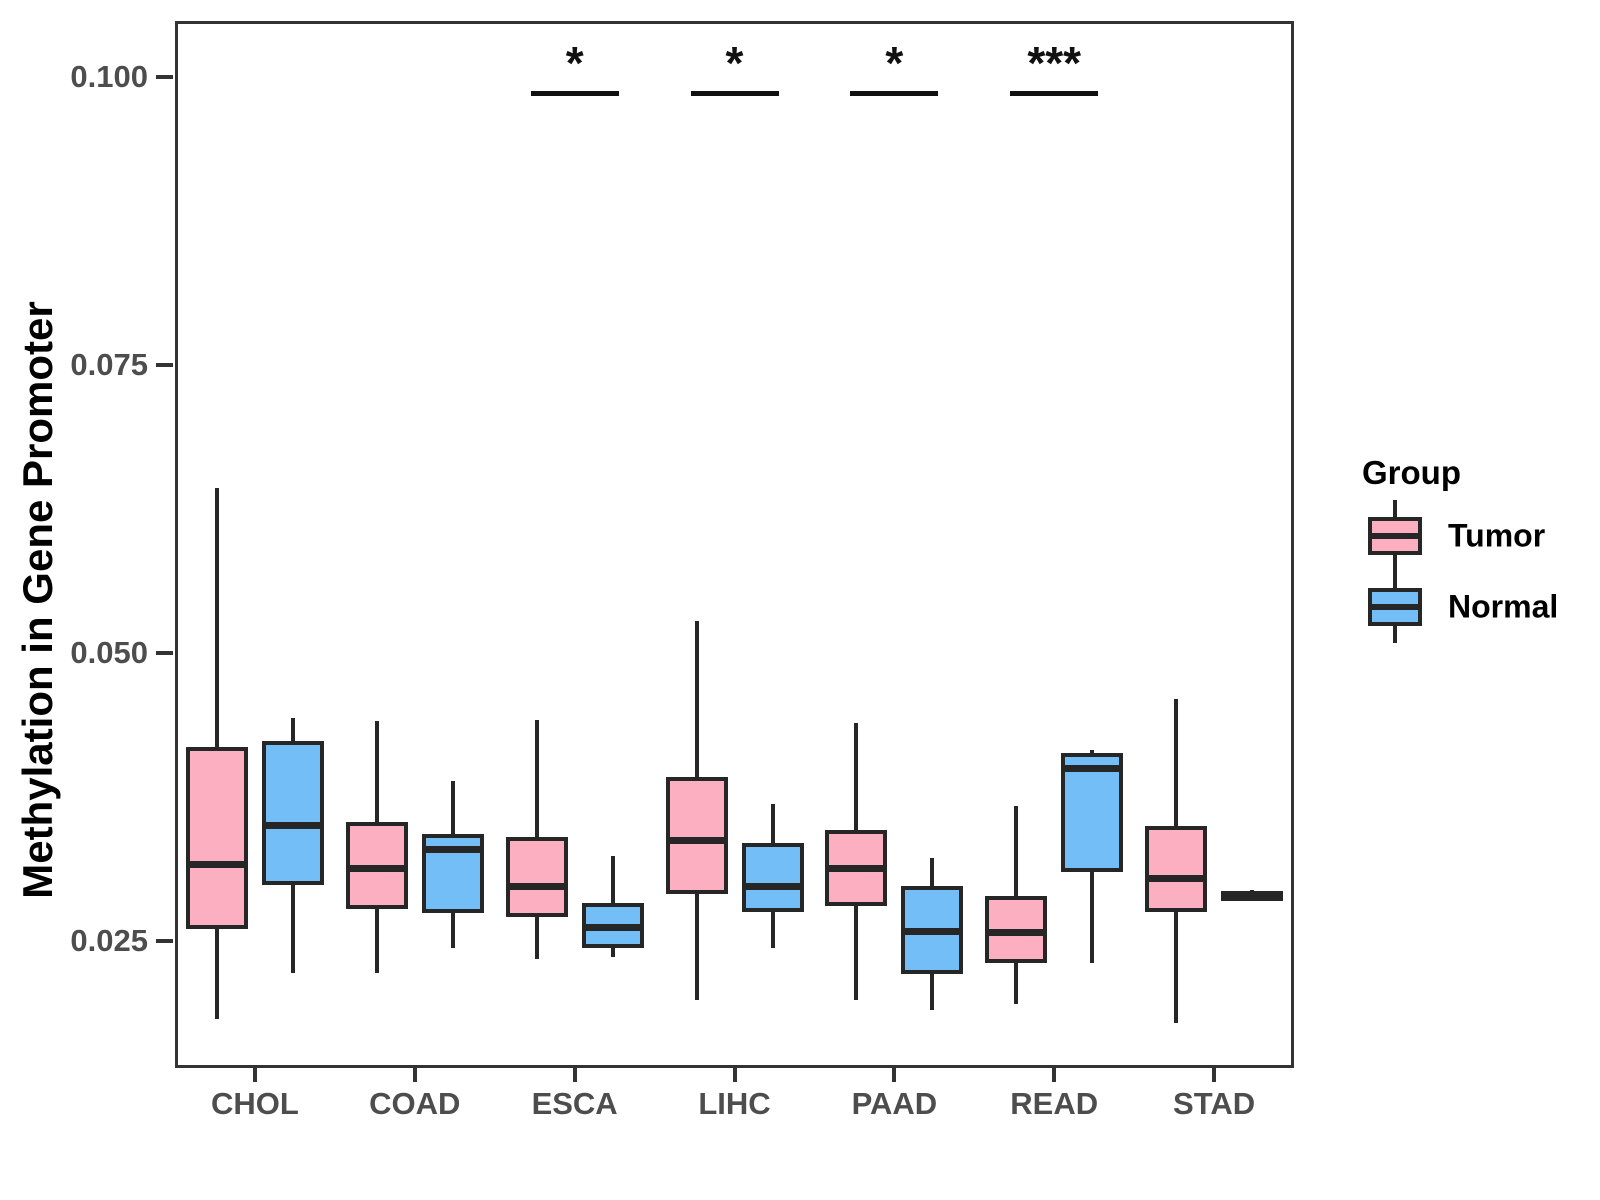 Image resolution: width=1600 pixels, height=1200 pixels. What do you see at coordinates (109, 940) in the screenshot?
I see `y-axis-tick-label: 0.025` at bounding box center [109, 940].